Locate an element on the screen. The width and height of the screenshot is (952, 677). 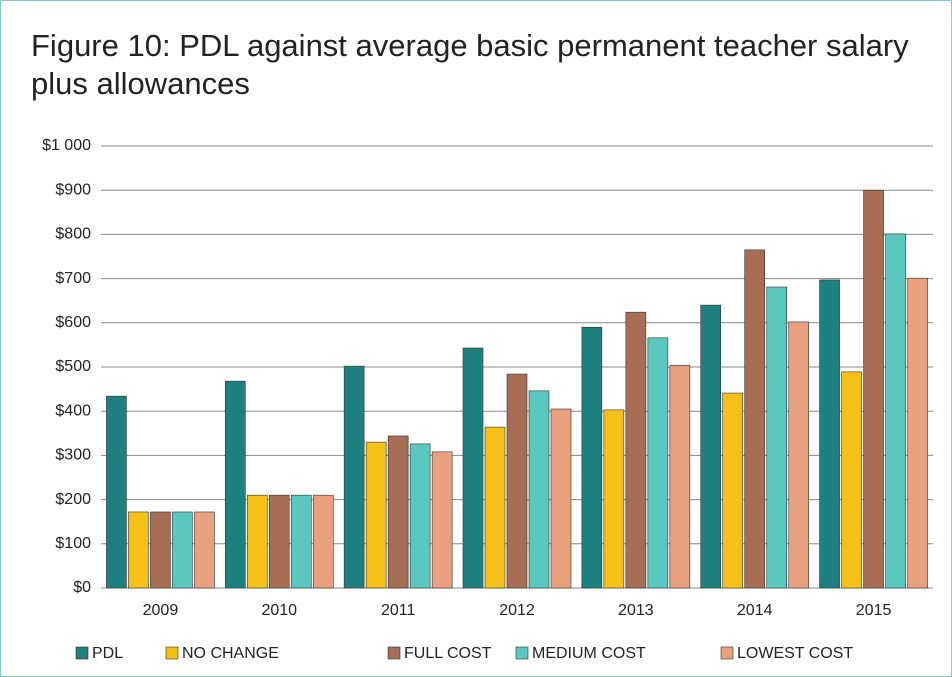
y-tick-label: $200 is located at coordinates (73, 499).